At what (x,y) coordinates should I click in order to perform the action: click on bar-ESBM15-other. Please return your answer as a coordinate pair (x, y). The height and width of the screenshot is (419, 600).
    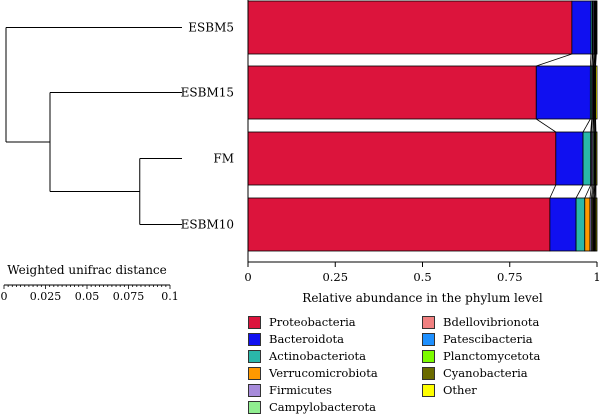
    Looking at the image, I should click on (596, 92).